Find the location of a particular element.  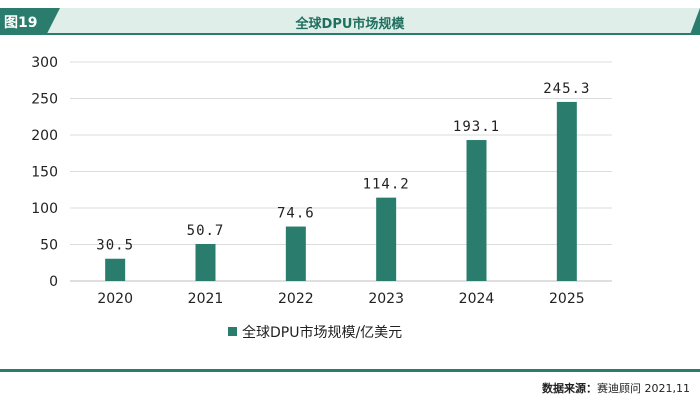

x-tick-label: 2020 is located at coordinates (115, 299).